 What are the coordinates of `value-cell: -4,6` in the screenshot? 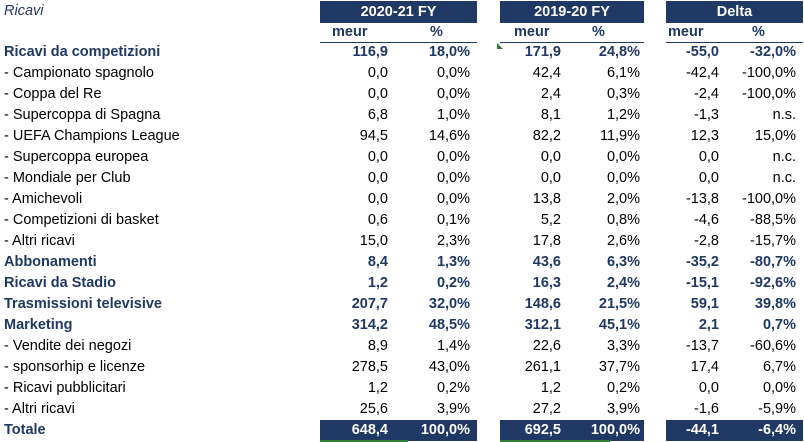 It's located at (706, 220).